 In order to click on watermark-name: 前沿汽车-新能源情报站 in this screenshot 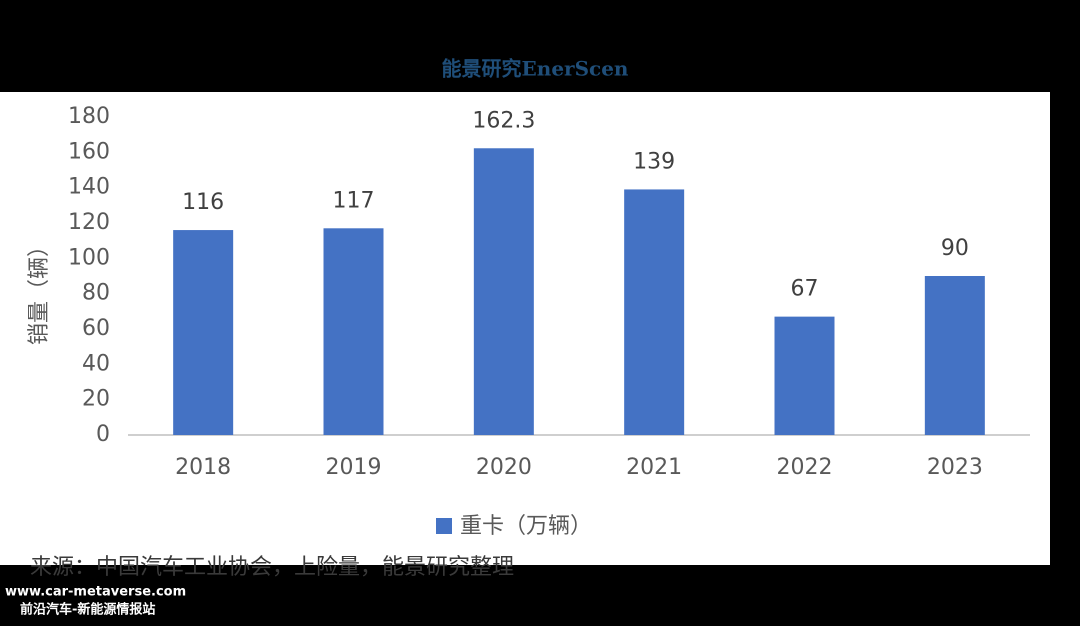, I will do `click(87, 610)`.